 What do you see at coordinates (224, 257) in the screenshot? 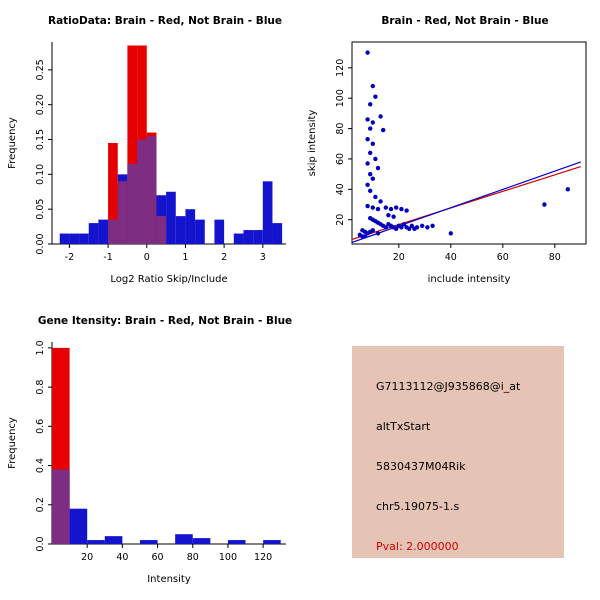
I see `svg-text: 2` at bounding box center [224, 257].